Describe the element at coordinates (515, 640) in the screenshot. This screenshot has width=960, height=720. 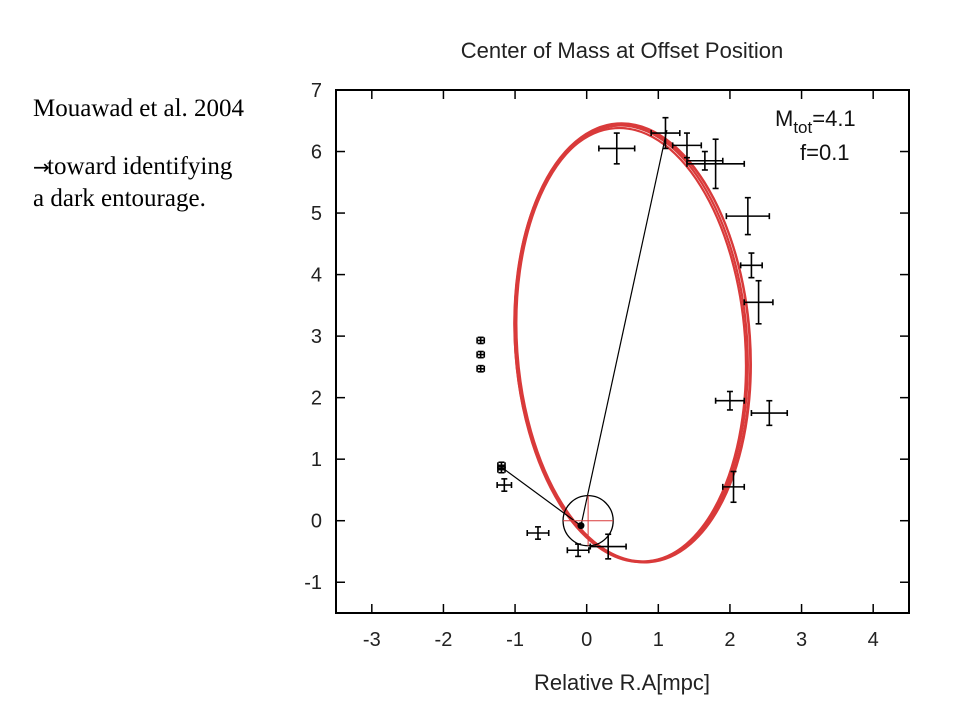
I see `x-tick-label: -1` at that location.